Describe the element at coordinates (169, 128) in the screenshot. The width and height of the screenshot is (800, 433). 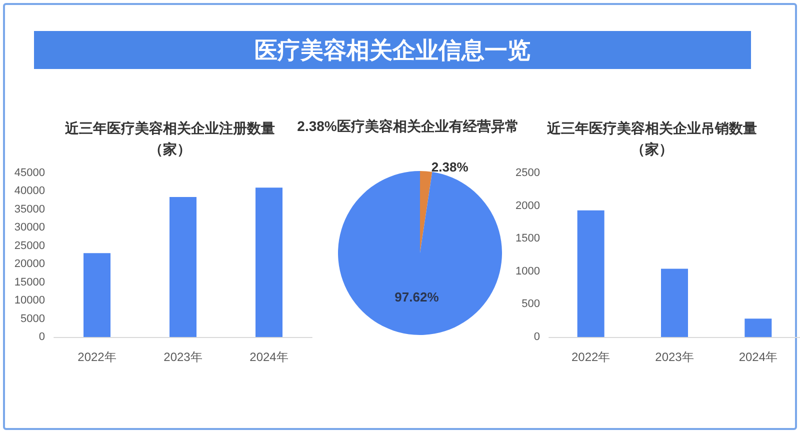
I see `chart-title: 近三年医疗美容相关企业注册数量` at that location.